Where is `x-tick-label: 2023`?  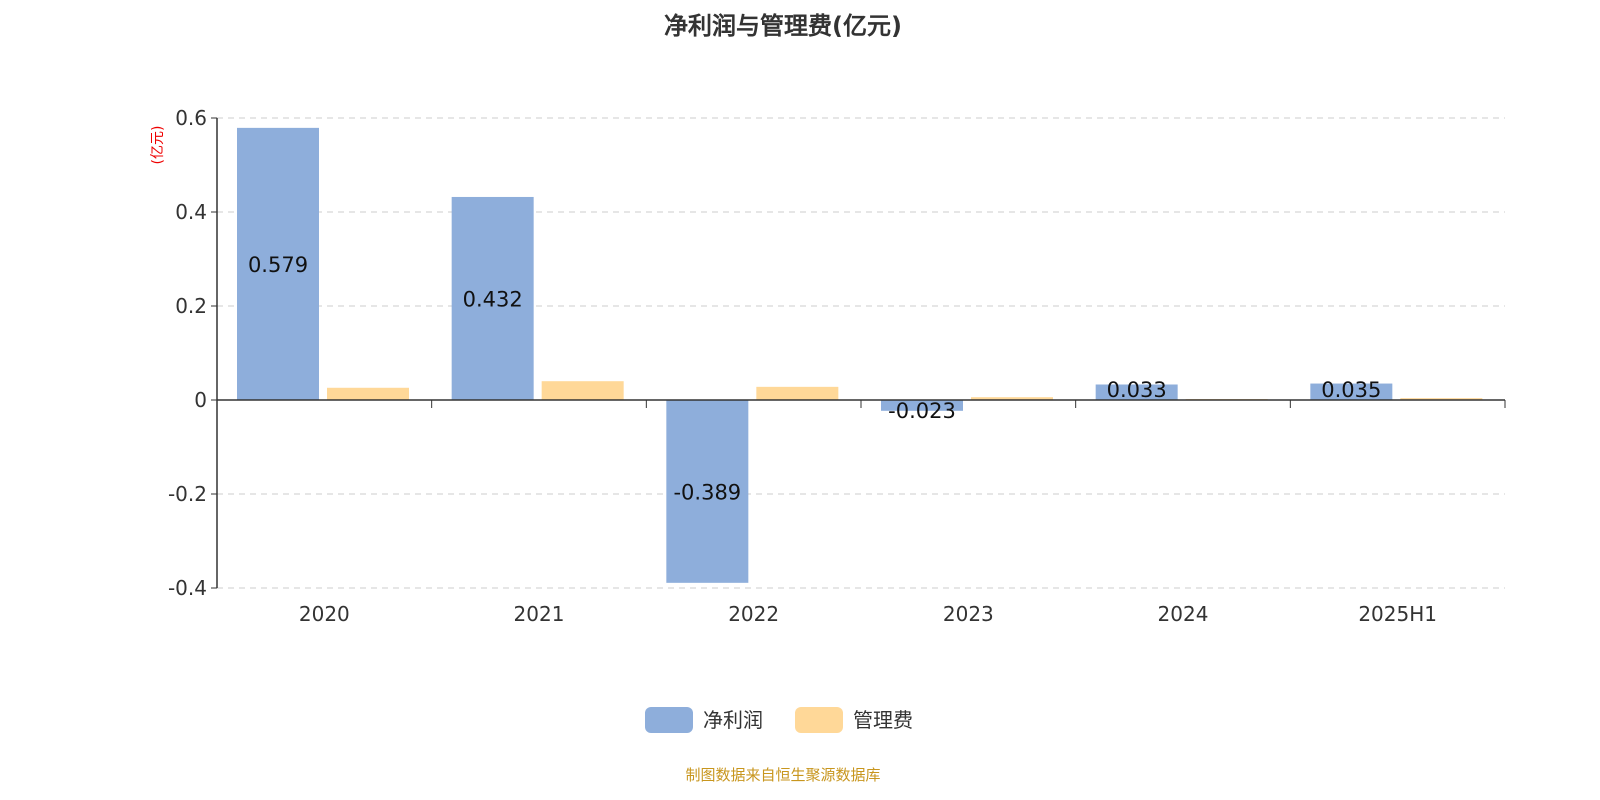
x-tick-label: 2023 is located at coordinates (968, 614).